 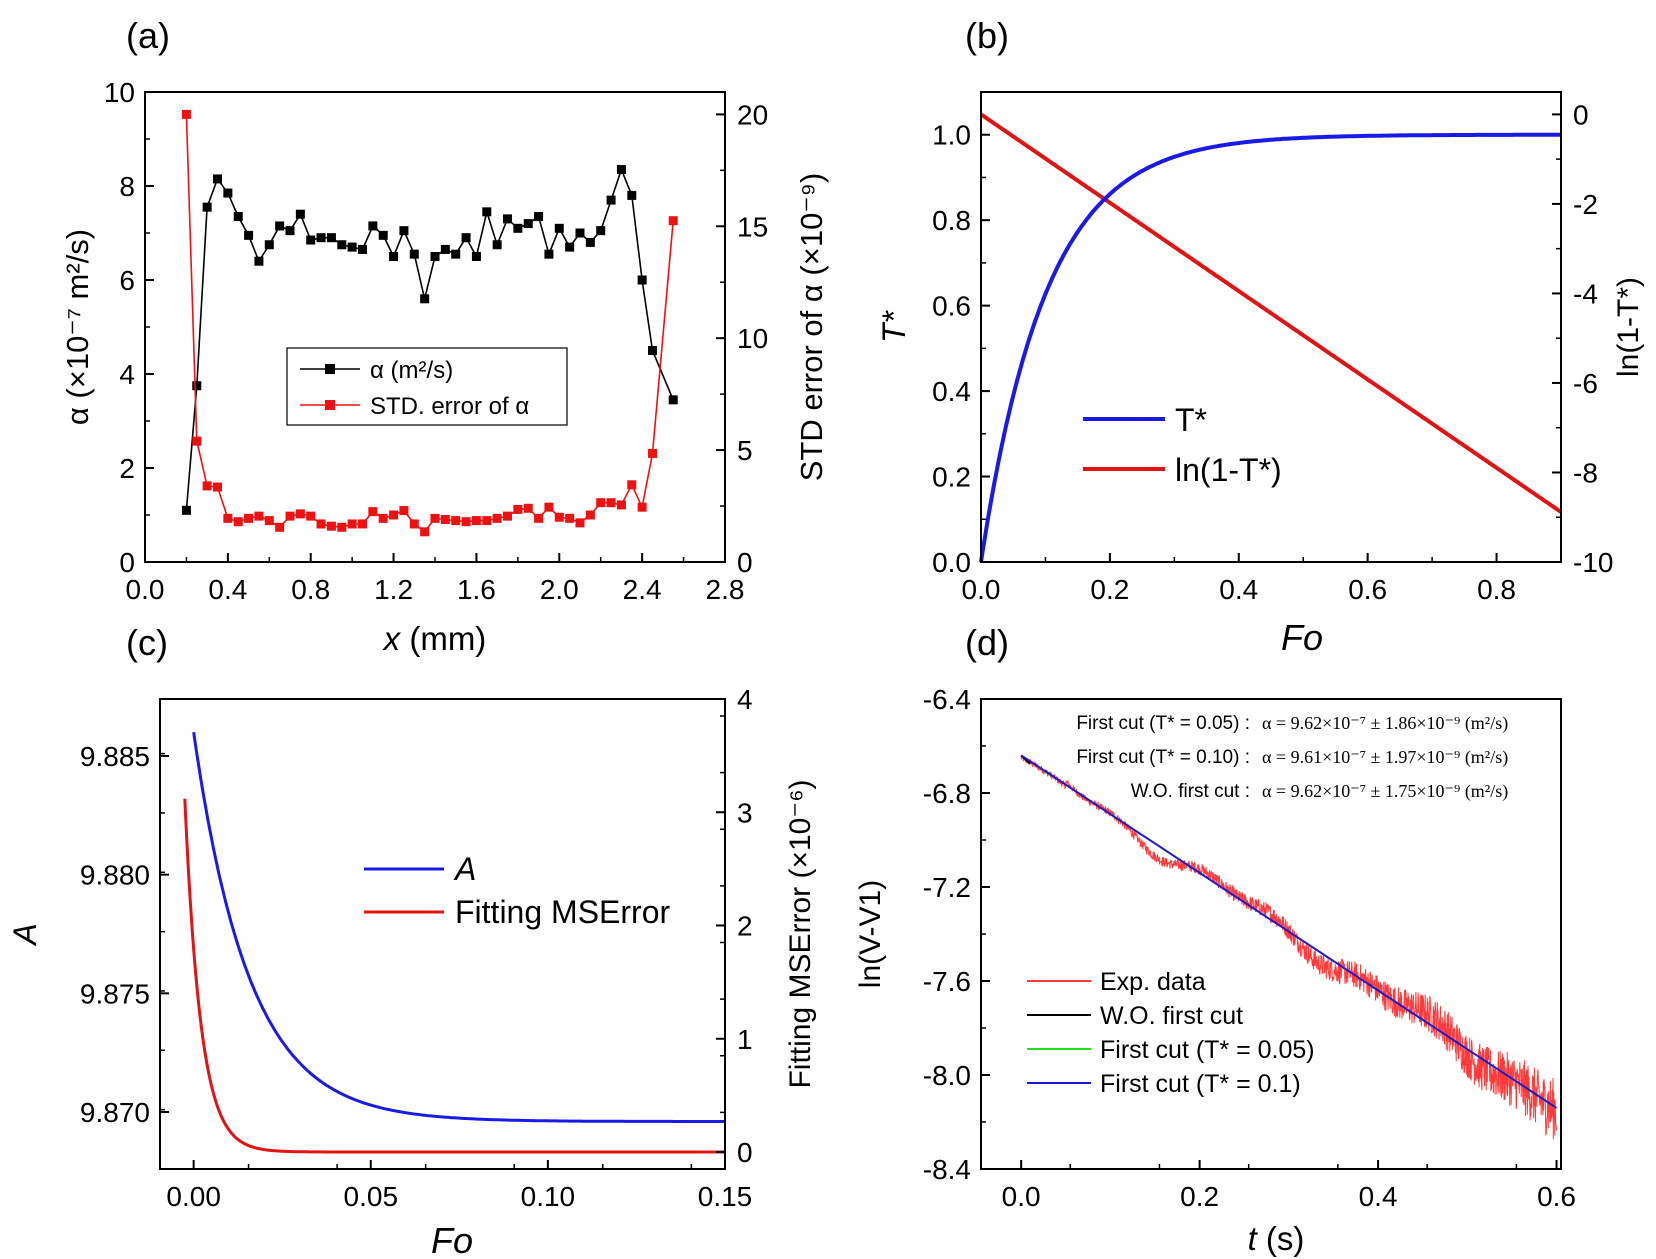 What do you see at coordinates (517, 890) in the screenshot?
I see `panel-c-legend: A Fitting MSError` at bounding box center [517, 890].